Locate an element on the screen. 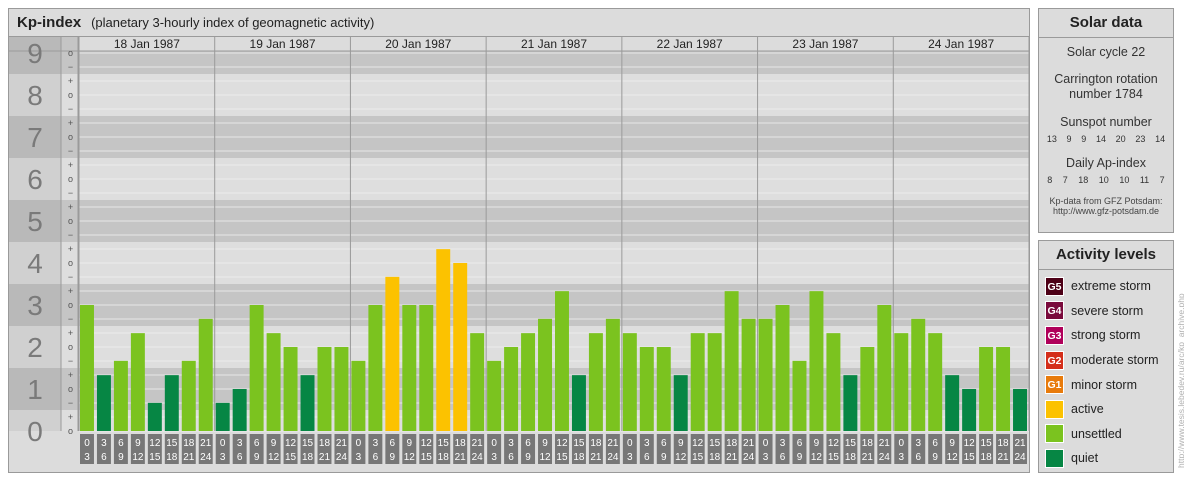 The width and height of the screenshot is (1184, 480). sunspot-label: Sunspot number is located at coordinates (1106, 122).